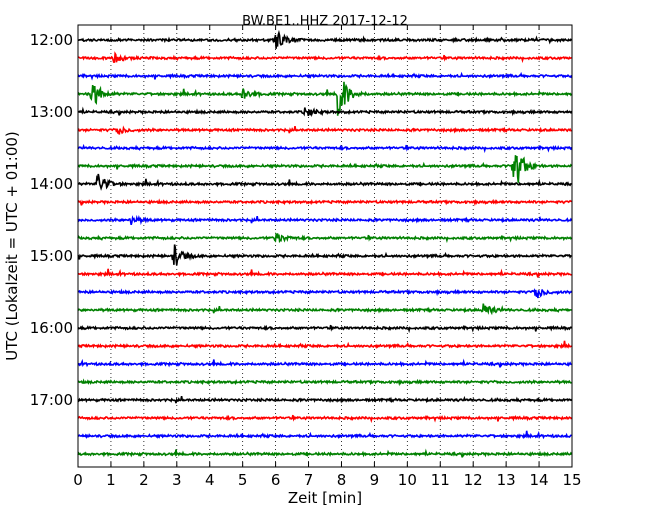 The height and width of the screenshot is (525, 650). I want to click on y-tick-label: 16:00, so click(51, 328).